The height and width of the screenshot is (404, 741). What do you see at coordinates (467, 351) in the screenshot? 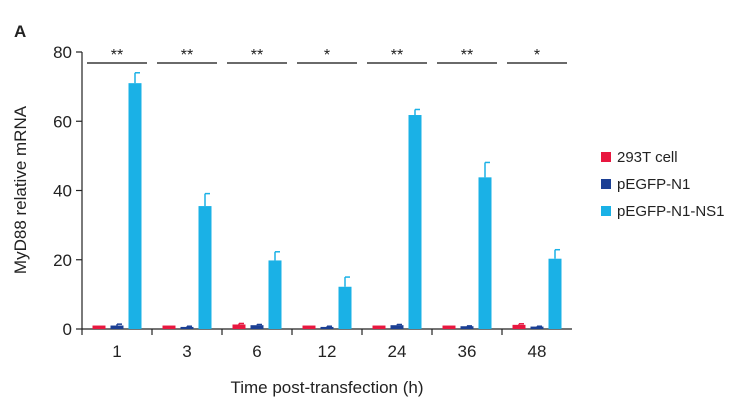
I see `x-tick-label: 36` at bounding box center [467, 351].